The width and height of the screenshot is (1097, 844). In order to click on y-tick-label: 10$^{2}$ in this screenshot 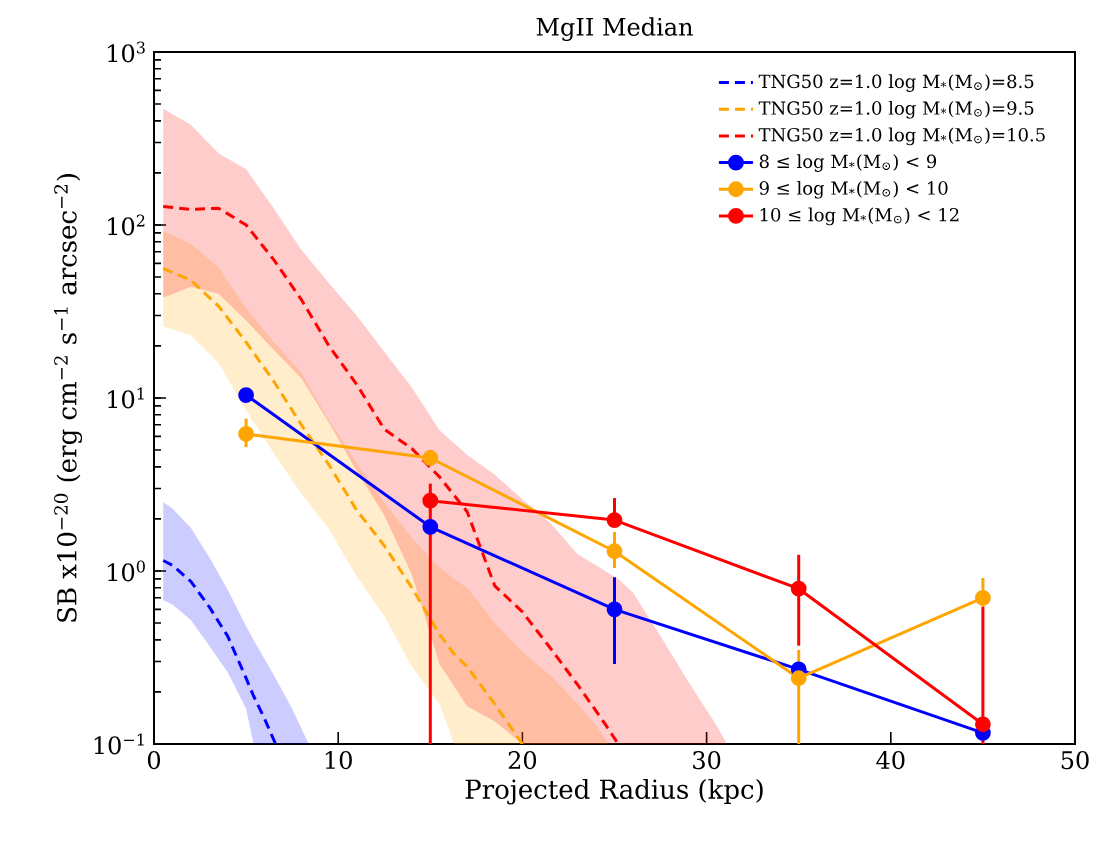, I will do `click(126, 225)`.